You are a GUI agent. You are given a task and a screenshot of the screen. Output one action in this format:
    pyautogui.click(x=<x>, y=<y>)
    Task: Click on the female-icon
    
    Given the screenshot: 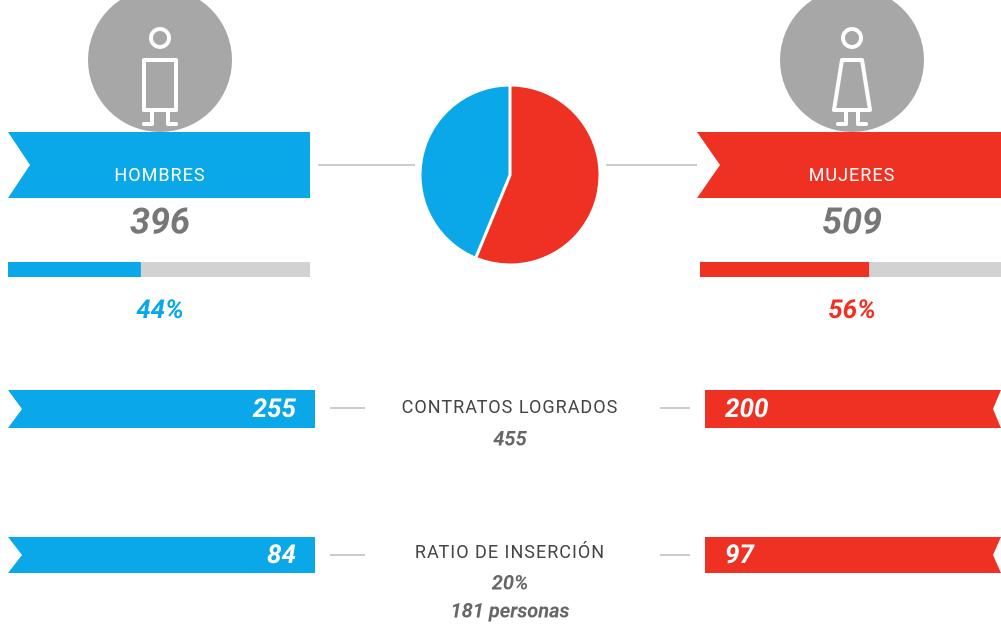 What is the action you would take?
    pyautogui.click(x=852, y=76)
    